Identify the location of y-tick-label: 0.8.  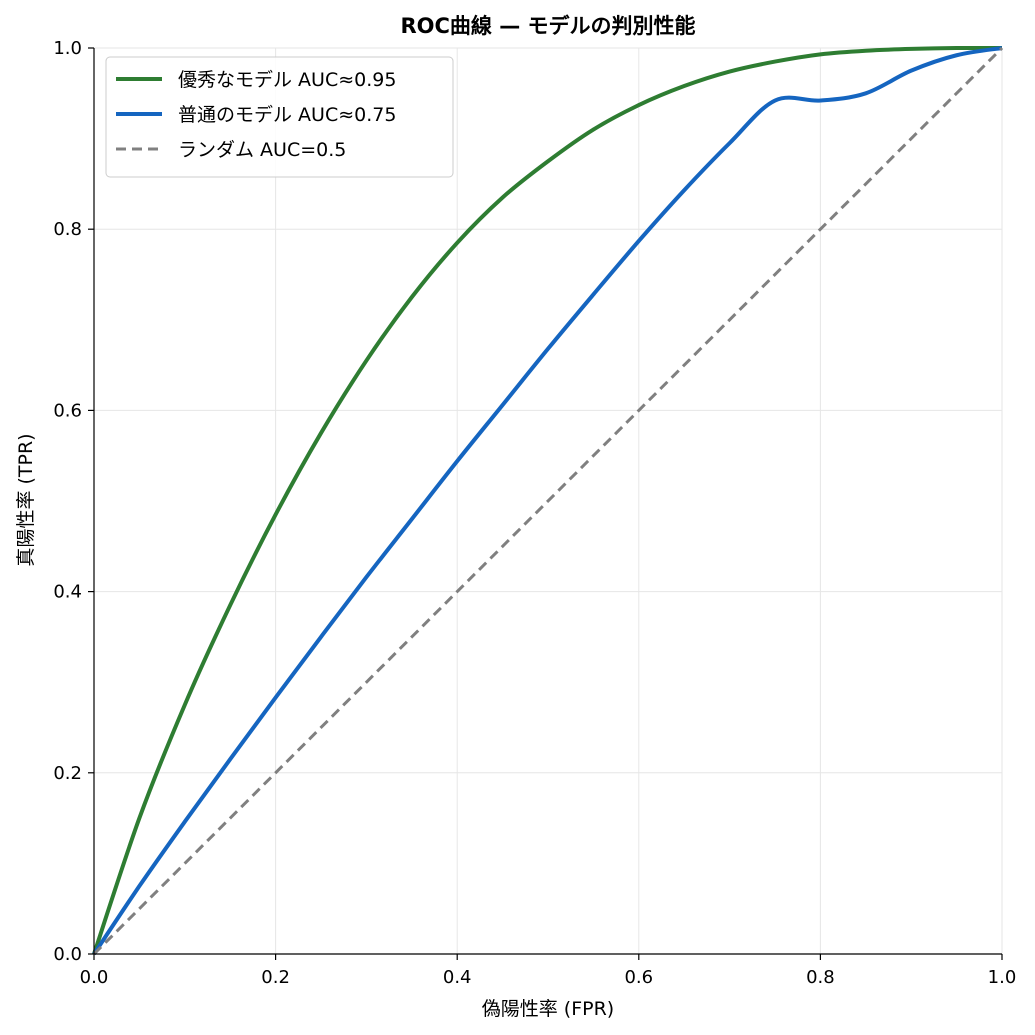
(67, 229).